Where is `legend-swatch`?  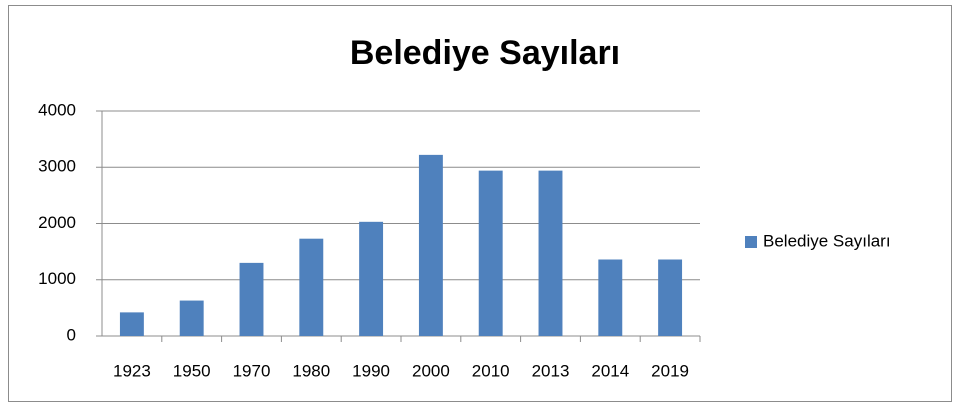 legend-swatch is located at coordinates (751, 242).